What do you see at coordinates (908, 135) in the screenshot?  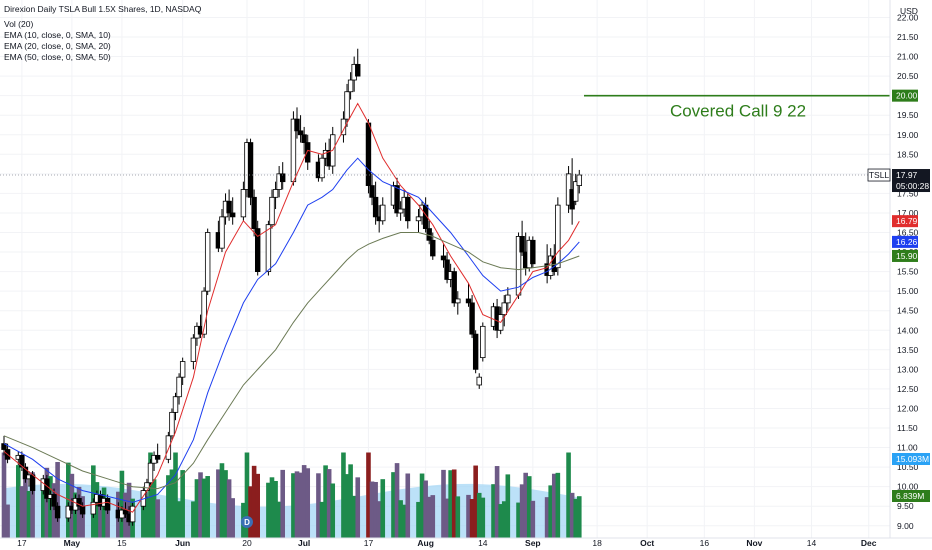 I see `y-tick-label: 19.00` at bounding box center [908, 135].